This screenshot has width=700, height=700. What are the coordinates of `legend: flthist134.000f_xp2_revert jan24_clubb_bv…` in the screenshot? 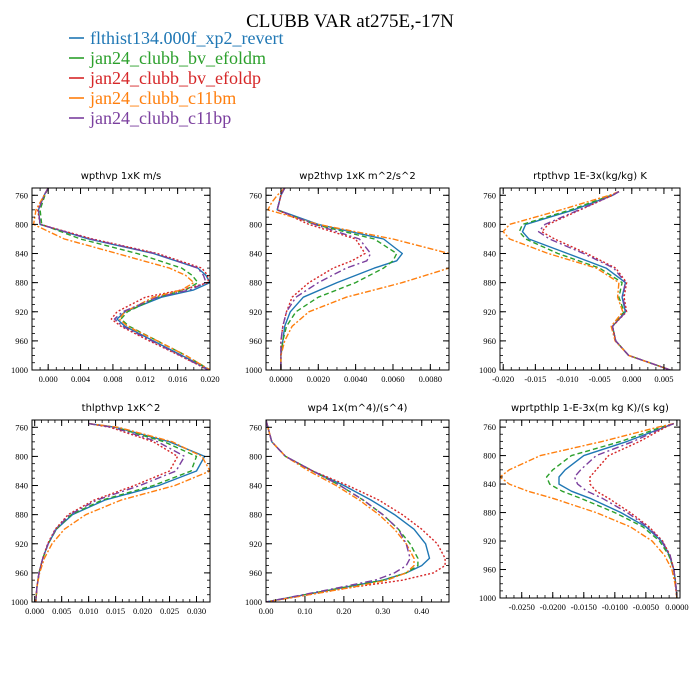 It's located at (176, 78).